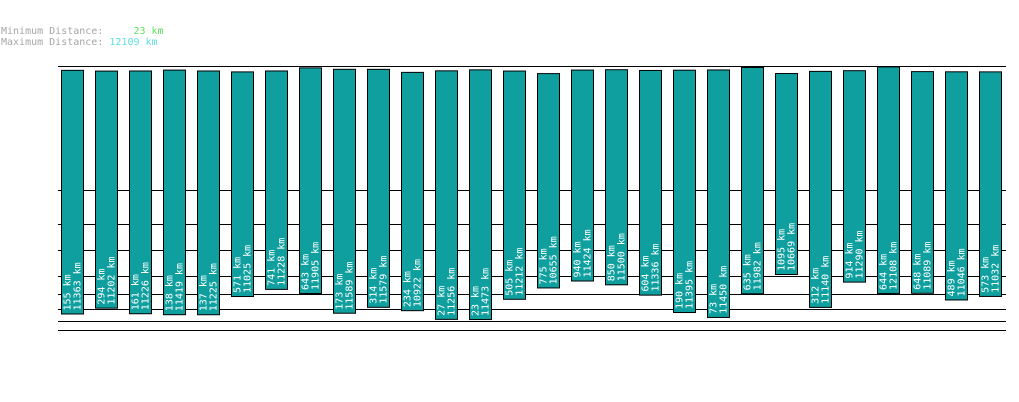 The height and width of the screenshot is (402, 1019). I want to click on bar-max-label: 11212 km, so click(520, 272).